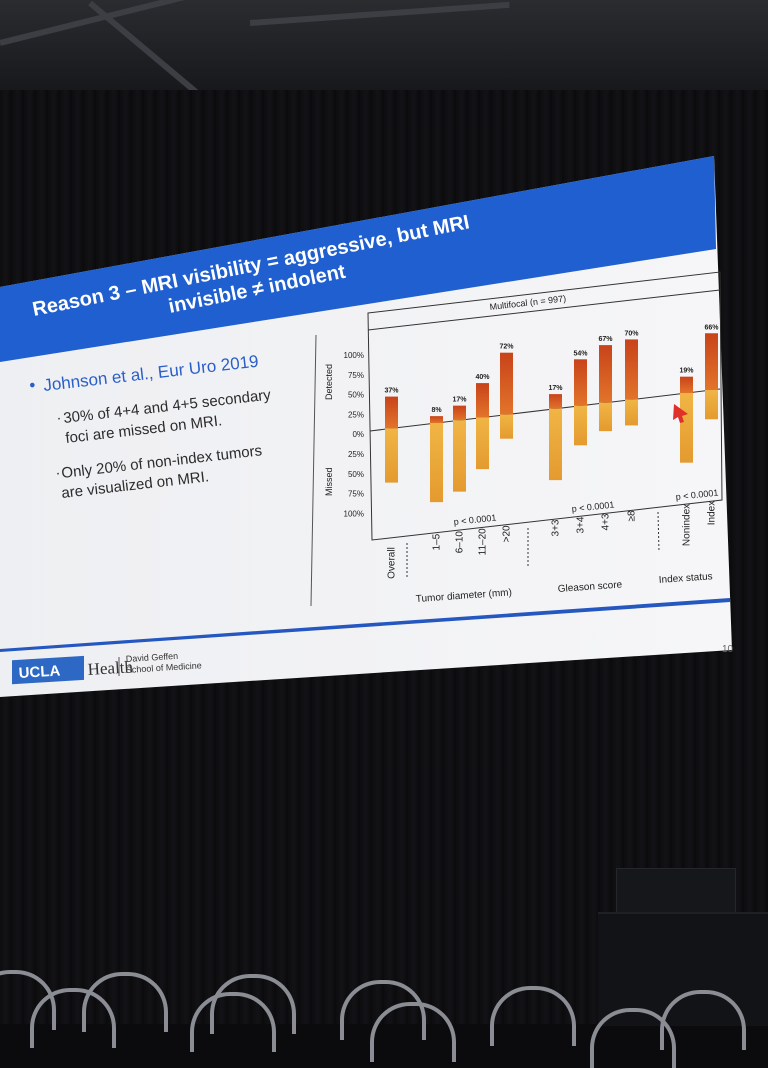 This screenshot has height=1068, width=768. I want to click on column-divider, so click(313, 470).